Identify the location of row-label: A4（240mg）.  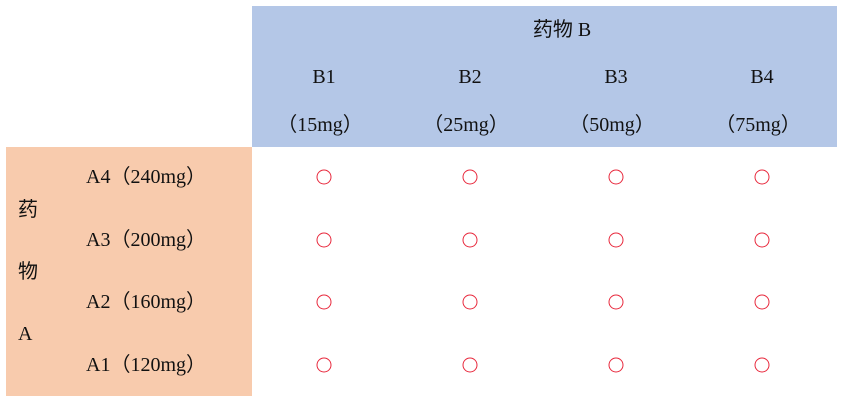
(146, 177).